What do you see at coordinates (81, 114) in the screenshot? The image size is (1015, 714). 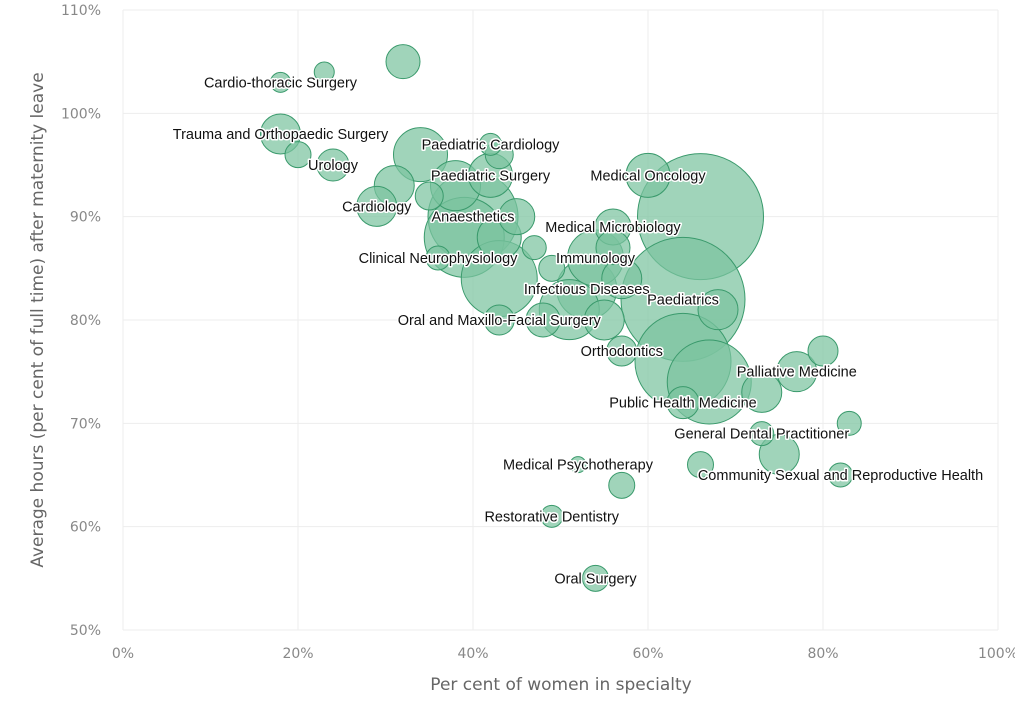 I see `y-tick-label: 100%` at bounding box center [81, 114].